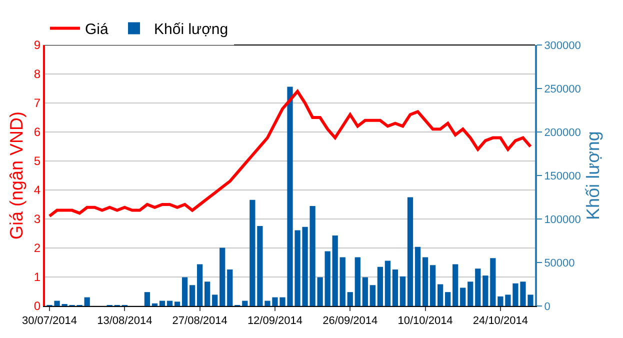 The width and height of the screenshot is (623, 338). What do you see at coordinates (124, 321) in the screenshot?
I see `x-tick-label: 13/08/2014` at bounding box center [124, 321].